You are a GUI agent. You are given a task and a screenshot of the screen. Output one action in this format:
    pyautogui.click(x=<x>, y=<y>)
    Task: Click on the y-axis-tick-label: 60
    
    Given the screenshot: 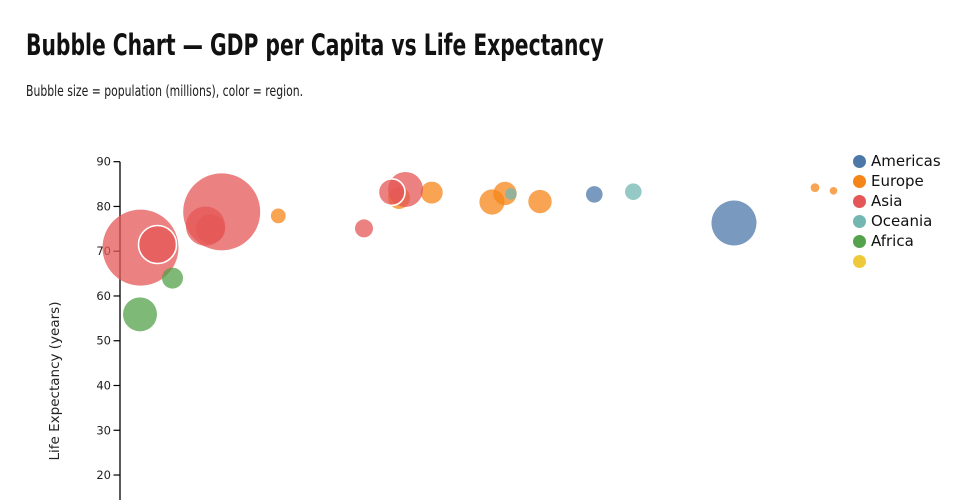 What is the action you would take?
    pyautogui.click(x=103, y=296)
    